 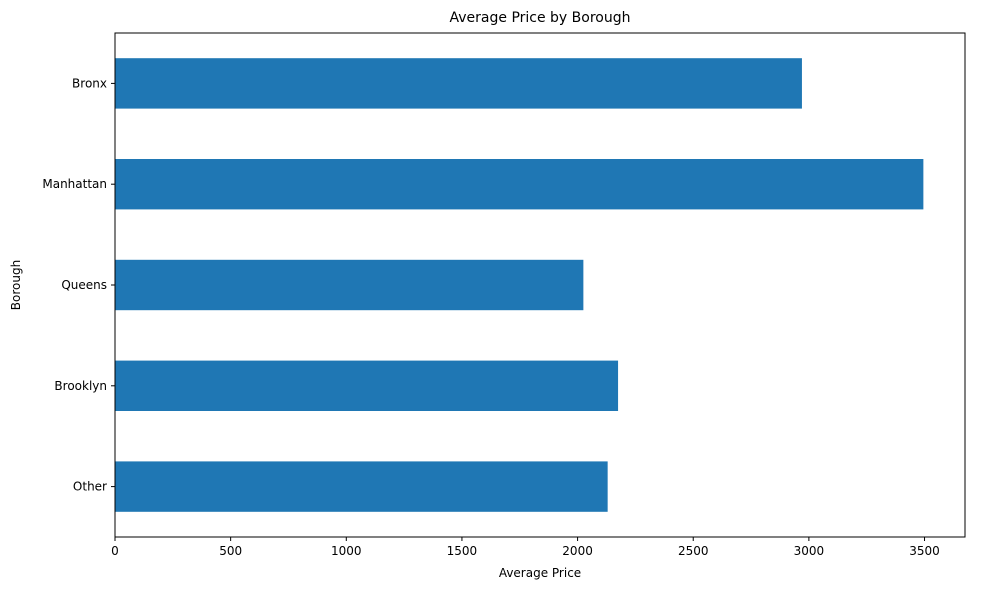 I want to click on y-axis-ticks: Bronx Manhattan Queens Brooklyn Other, so click(x=78, y=285).